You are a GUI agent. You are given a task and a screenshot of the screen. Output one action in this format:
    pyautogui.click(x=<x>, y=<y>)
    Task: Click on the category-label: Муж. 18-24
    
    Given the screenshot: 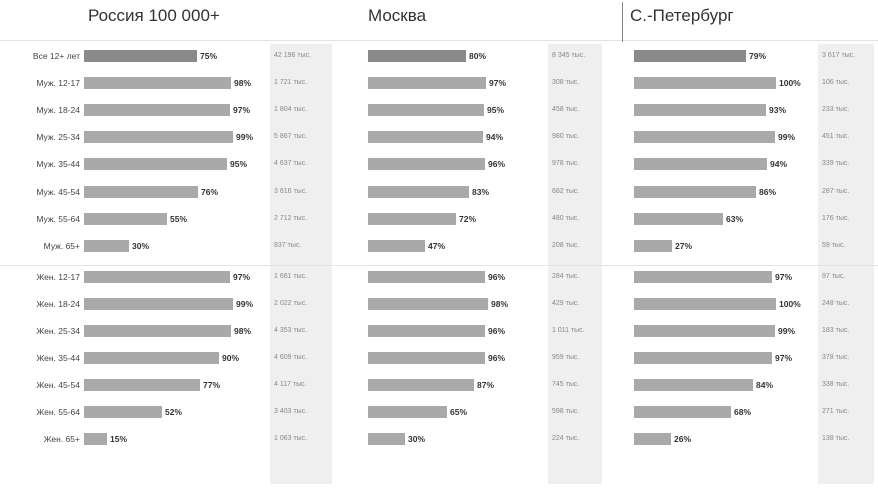 What is the action you would take?
    pyautogui.click(x=58, y=110)
    